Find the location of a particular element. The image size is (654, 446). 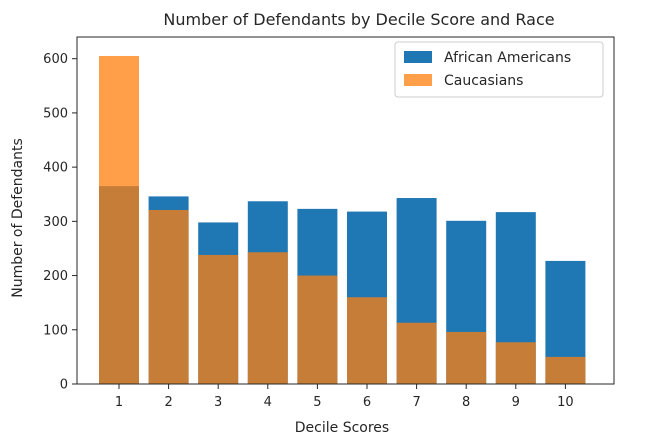

y-tick-label: 300 is located at coordinates (55, 222).